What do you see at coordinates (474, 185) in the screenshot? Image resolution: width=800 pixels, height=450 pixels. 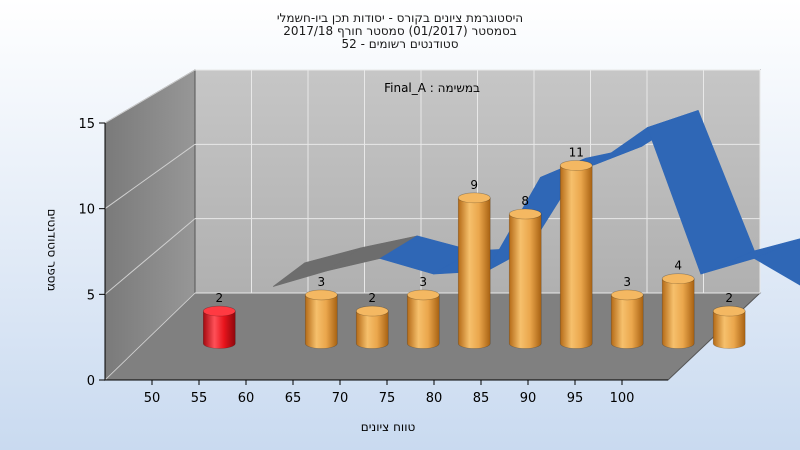 I see `value-label-4: 9` at bounding box center [474, 185].